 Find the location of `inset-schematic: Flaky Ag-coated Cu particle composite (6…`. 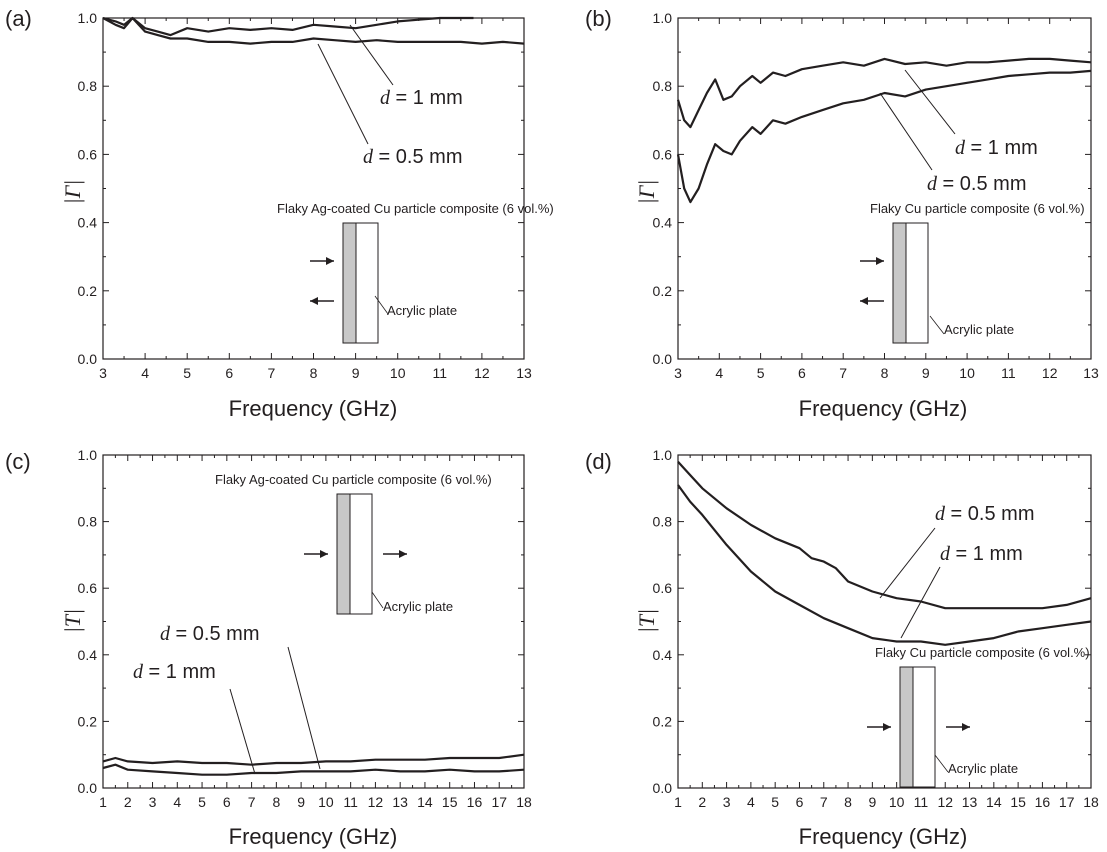

inset-schematic: Flaky Ag-coated Cu particle composite (6… is located at coordinates (415, 272).